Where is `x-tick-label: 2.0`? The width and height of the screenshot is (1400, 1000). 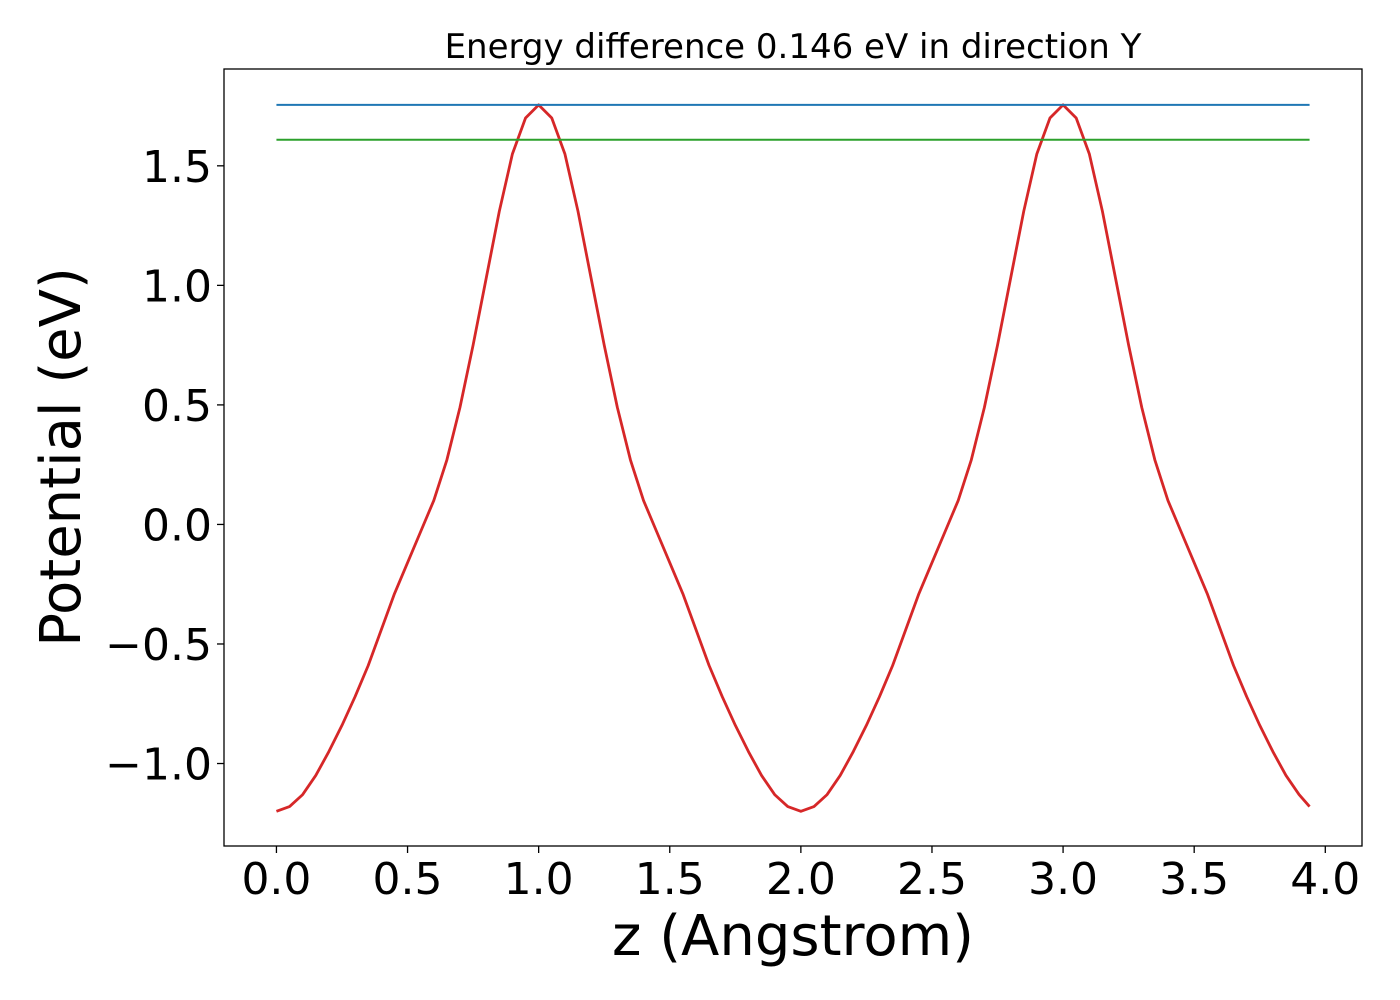 x-tick-label: 2.0 is located at coordinates (801, 879).